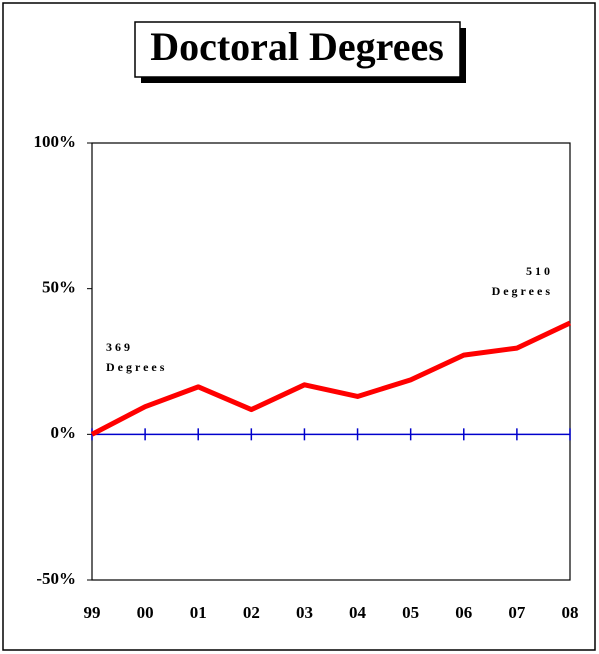 This screenshot has height=654, width=599. I want to click on title-box, so click(297, 49).